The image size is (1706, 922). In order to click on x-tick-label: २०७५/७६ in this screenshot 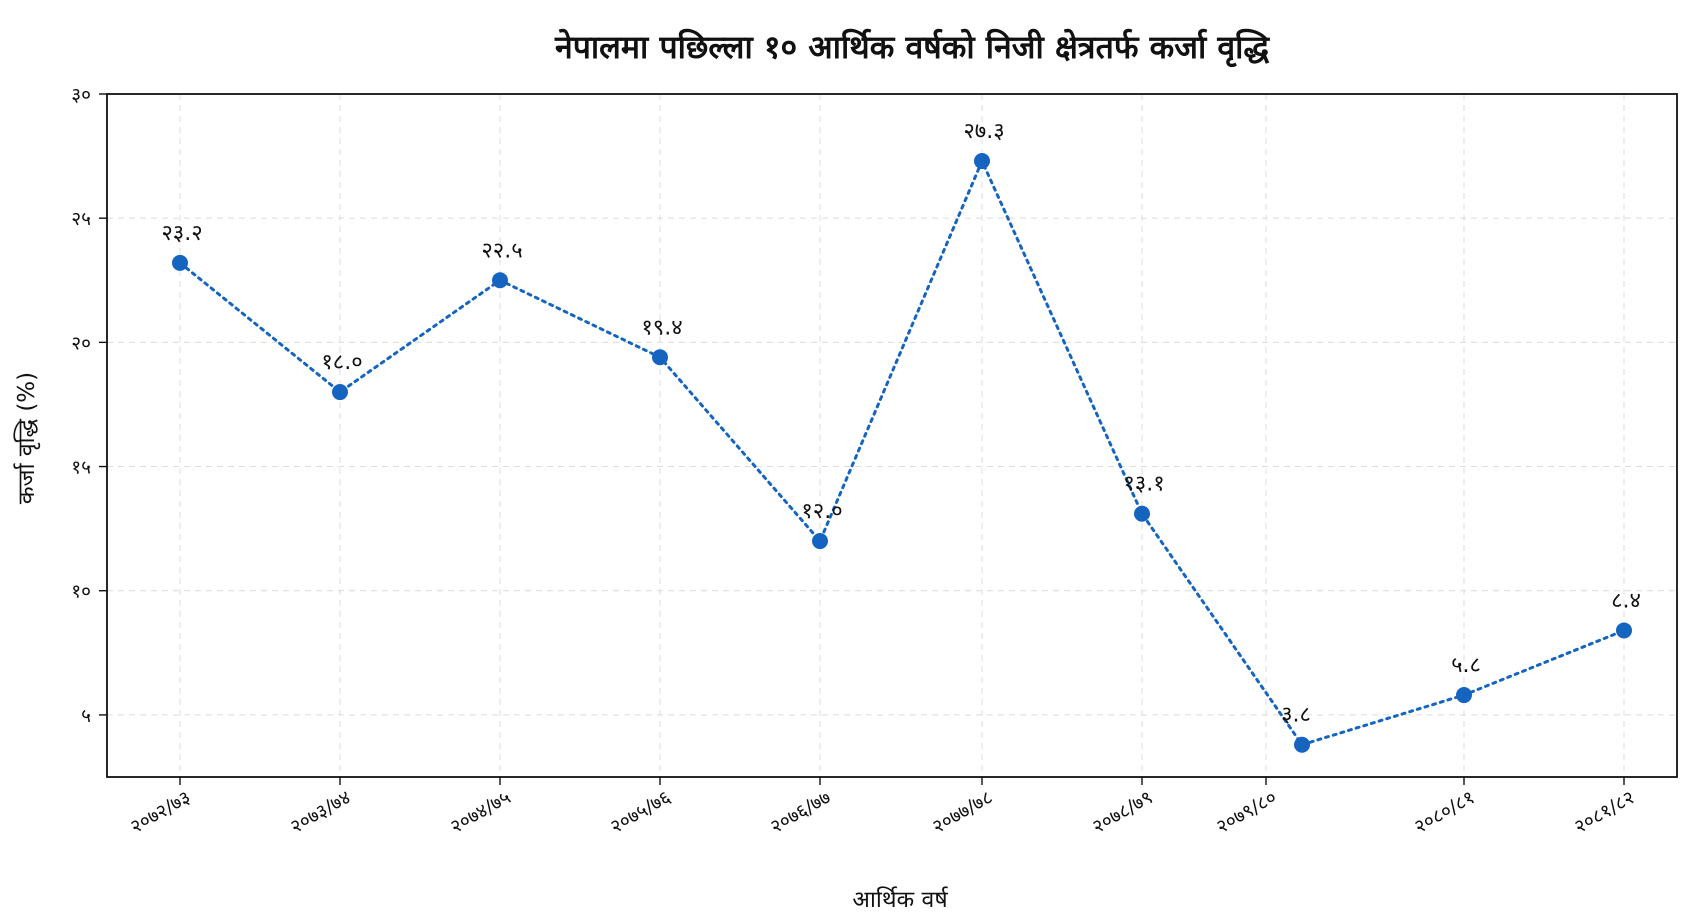, I will do `click(641, 812)`.